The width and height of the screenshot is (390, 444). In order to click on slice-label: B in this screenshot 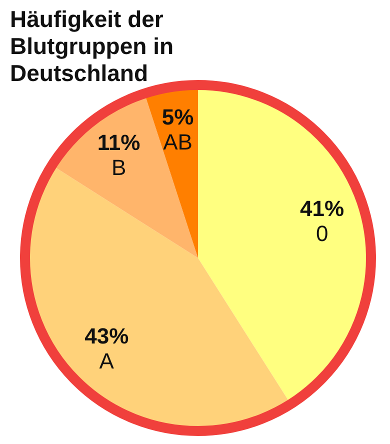, I will do `click(118, 167)`.